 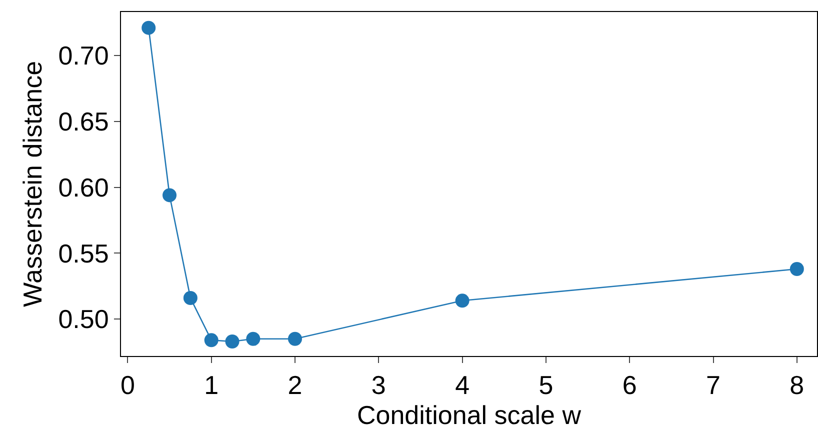 What do you see at coordinates (378, 385) in the screenshot?
I see `x-tick-label: 3` at bounding box center [378, 385].